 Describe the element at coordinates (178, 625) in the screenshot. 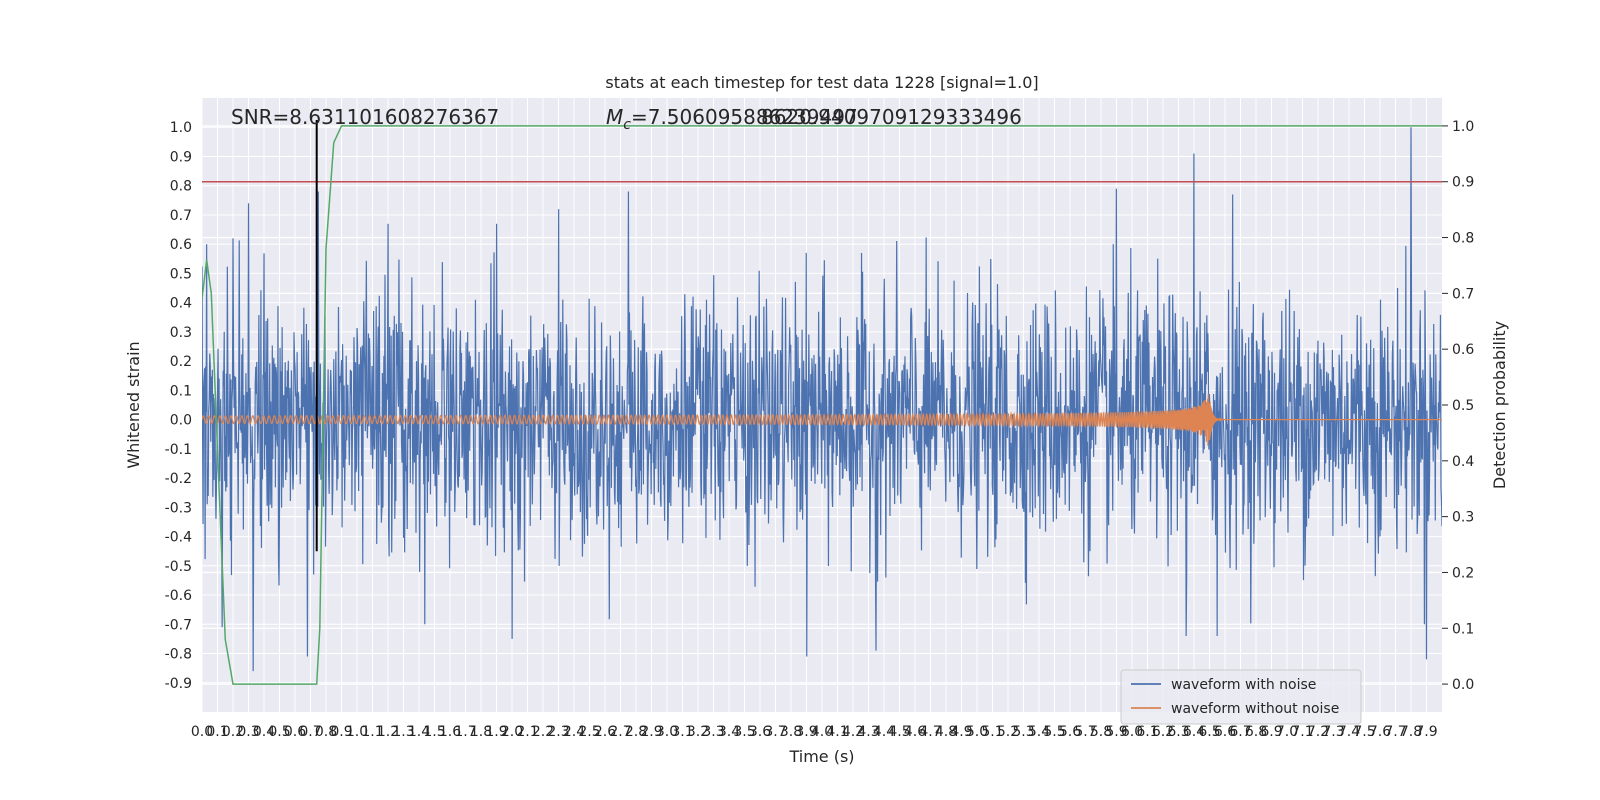

I see `y-tick-label: -0.7` at that location.